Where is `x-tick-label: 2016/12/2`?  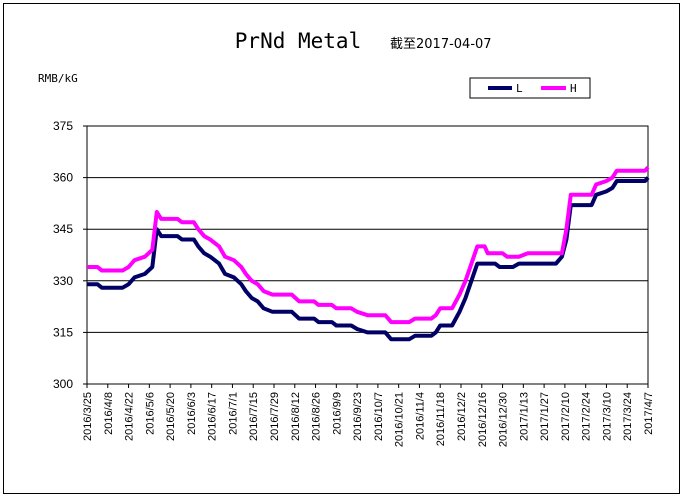
x-tick-label: 2016/12/2 is located at coordinates (462, 416).